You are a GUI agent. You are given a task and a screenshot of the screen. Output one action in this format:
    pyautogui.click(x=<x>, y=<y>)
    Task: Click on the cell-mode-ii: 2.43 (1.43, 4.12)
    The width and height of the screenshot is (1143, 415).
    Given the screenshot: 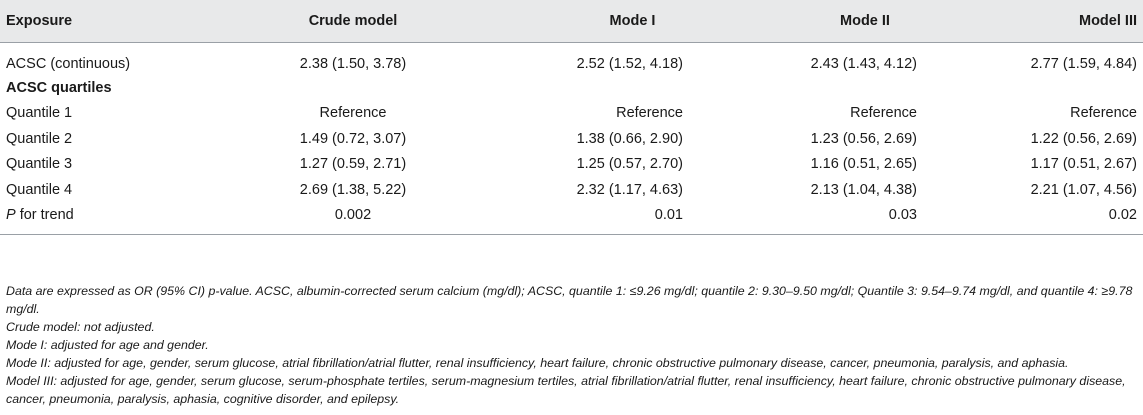 What is the action you would take?
    pyautogui.click(x=863, y=64)
    